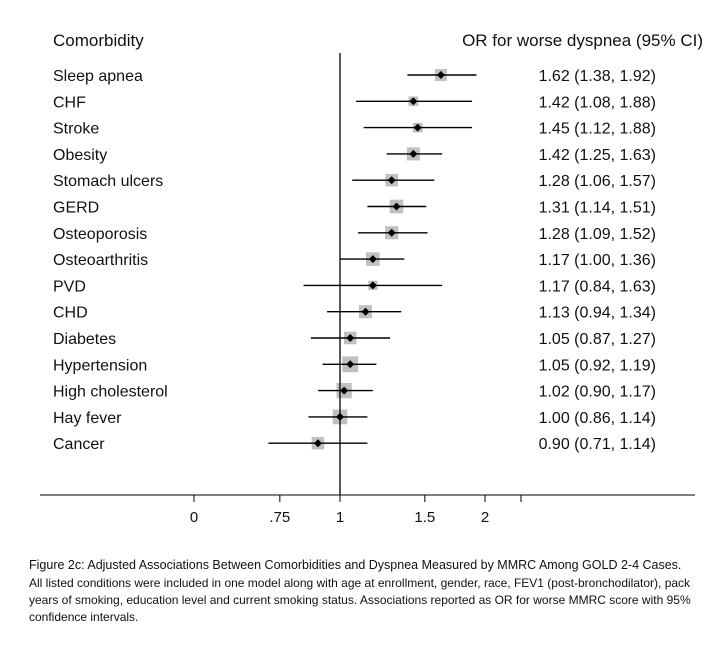 Image resolution: width=720 pixels, height=650 pixels. What do you see at coordinates (597, 208) in the screenshot?
I see `row-estimate-text: 1.31 (1.14, 1.51)` at bounding box center [597, 208].